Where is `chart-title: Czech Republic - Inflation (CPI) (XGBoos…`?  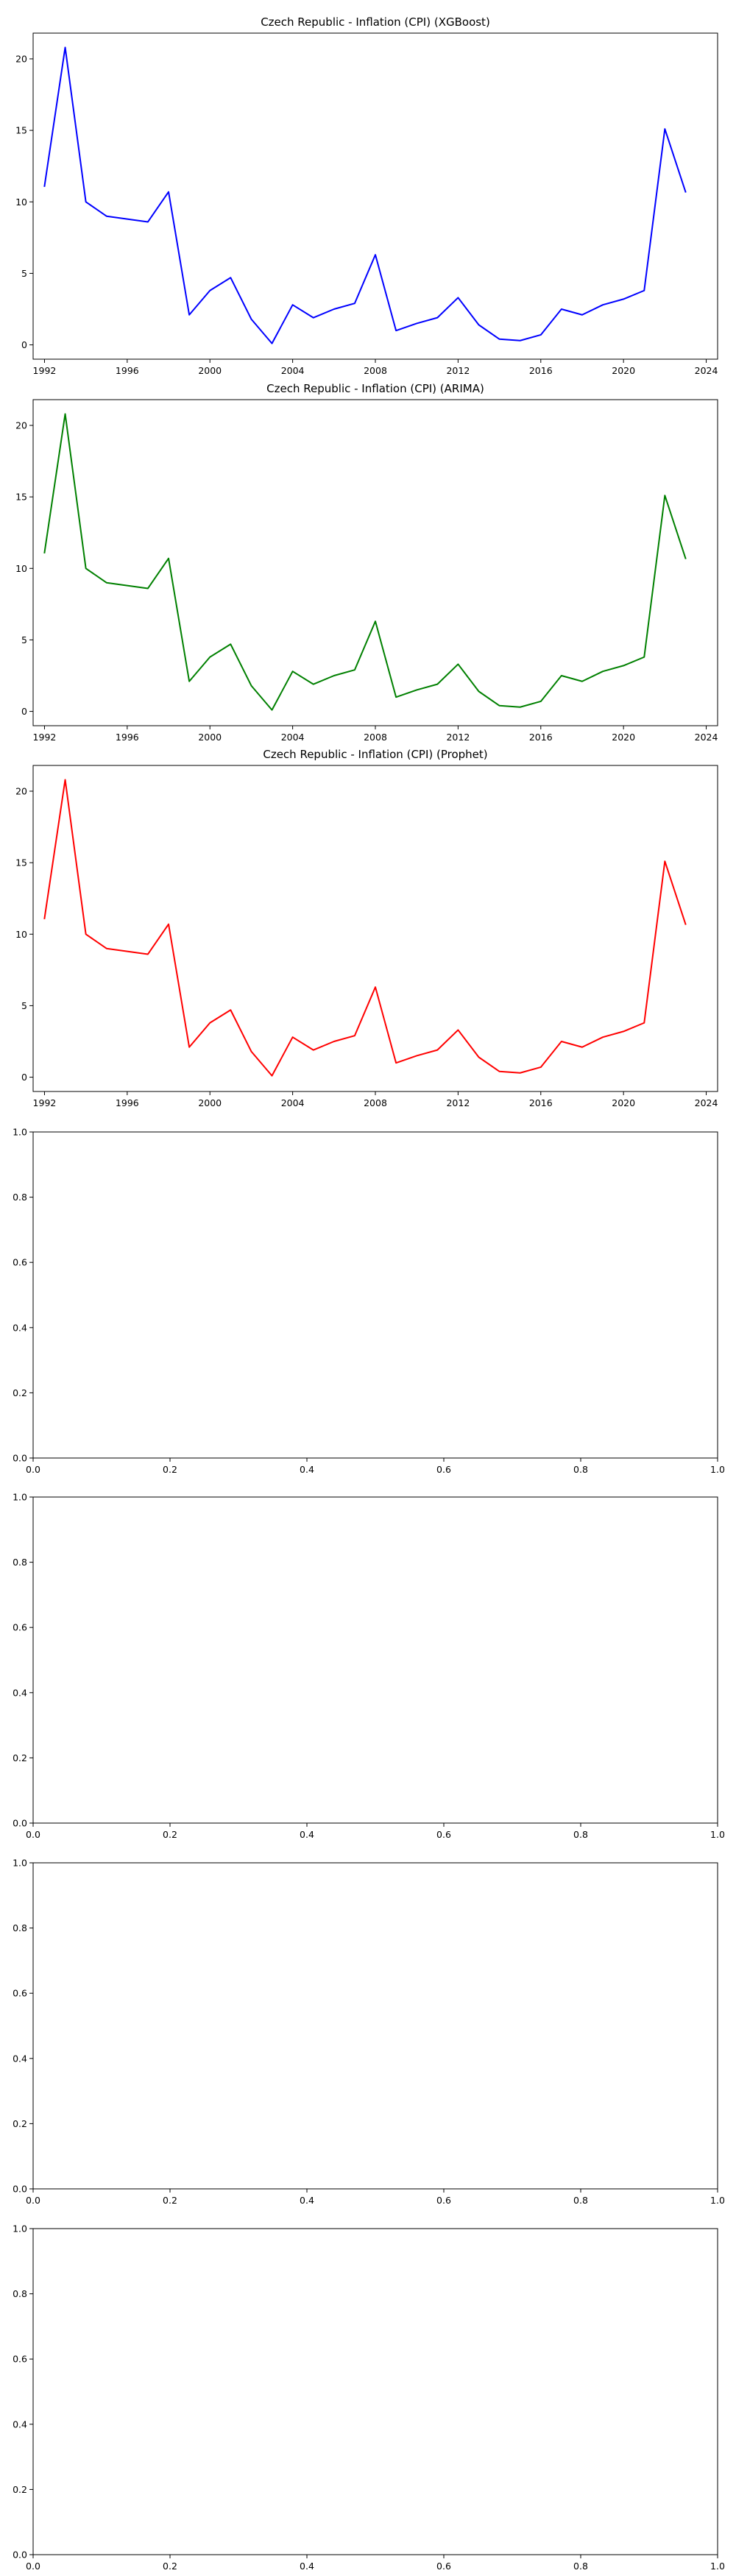
chart-title: Czech Republic - Inflation (CPI) (XGBoos… is located at coordinates (375, 22).